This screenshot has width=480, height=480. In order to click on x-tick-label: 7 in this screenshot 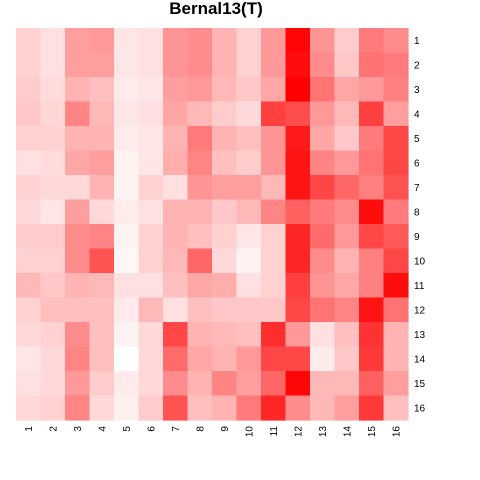, I will do `click(176, 429)`.